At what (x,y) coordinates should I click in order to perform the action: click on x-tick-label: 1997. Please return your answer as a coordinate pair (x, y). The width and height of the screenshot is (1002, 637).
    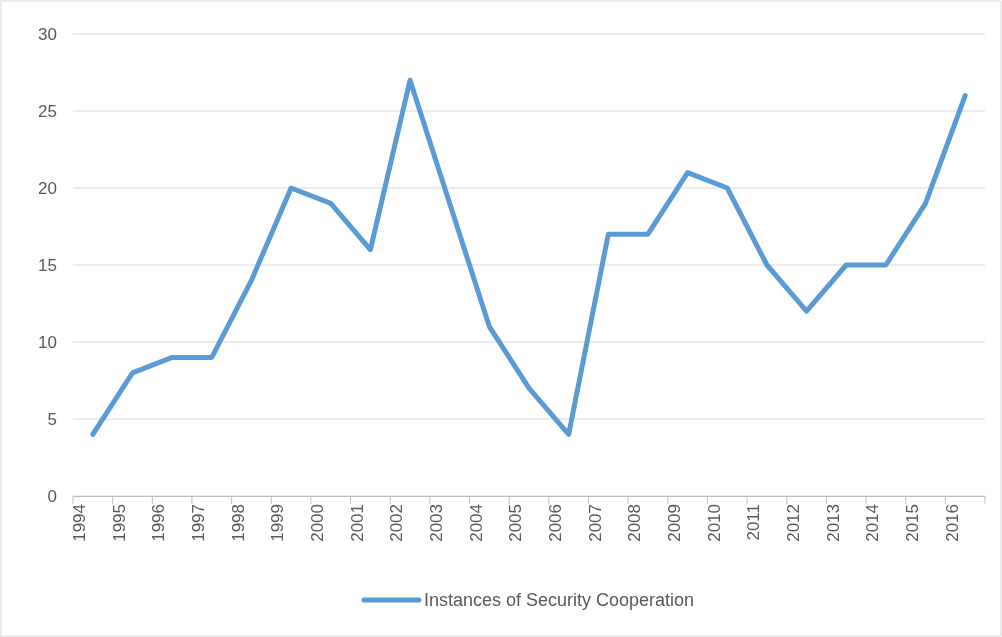
    Looking at the image, I should click on (199, 523).